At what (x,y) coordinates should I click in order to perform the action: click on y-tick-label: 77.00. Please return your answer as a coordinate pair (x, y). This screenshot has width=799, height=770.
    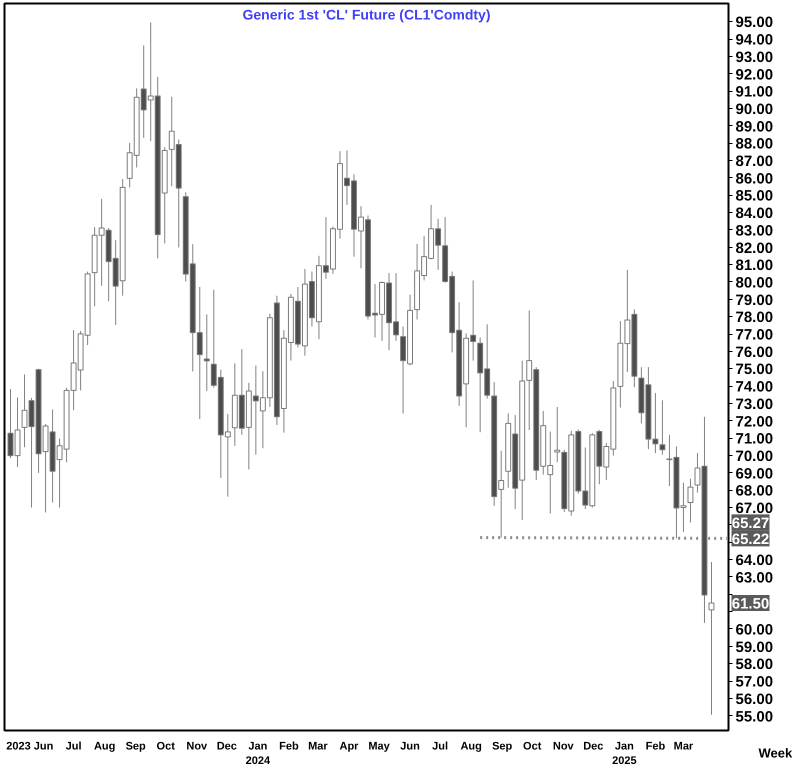
    Looking at the image, I should click on (755, 335).